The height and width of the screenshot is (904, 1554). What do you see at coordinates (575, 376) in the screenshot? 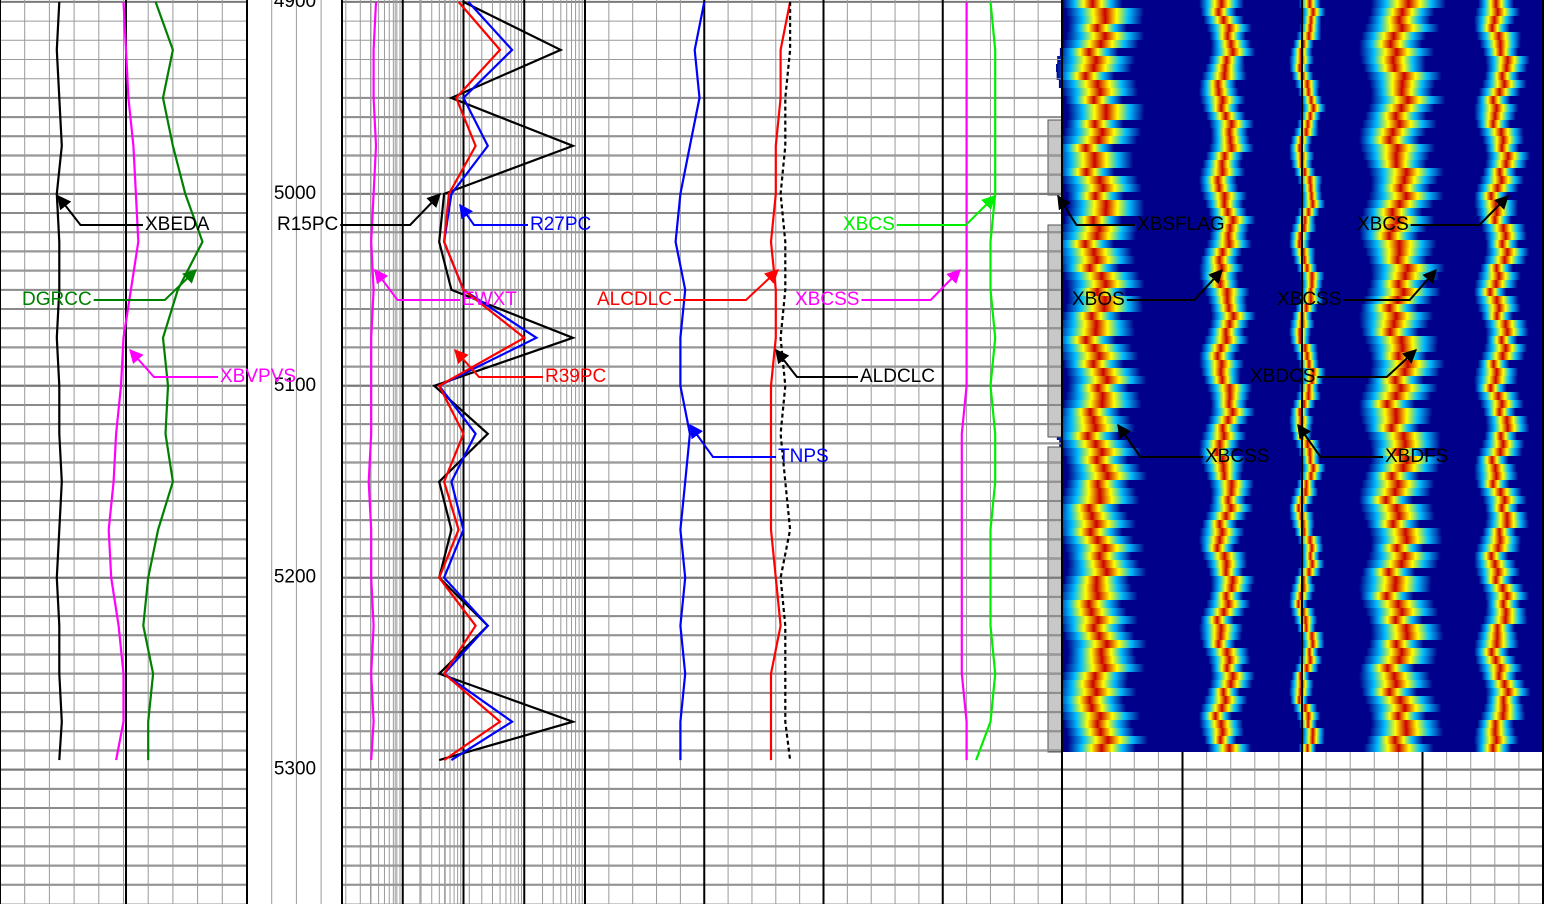
I see `curve-label: R39PC` at bounding box center [575, 376].